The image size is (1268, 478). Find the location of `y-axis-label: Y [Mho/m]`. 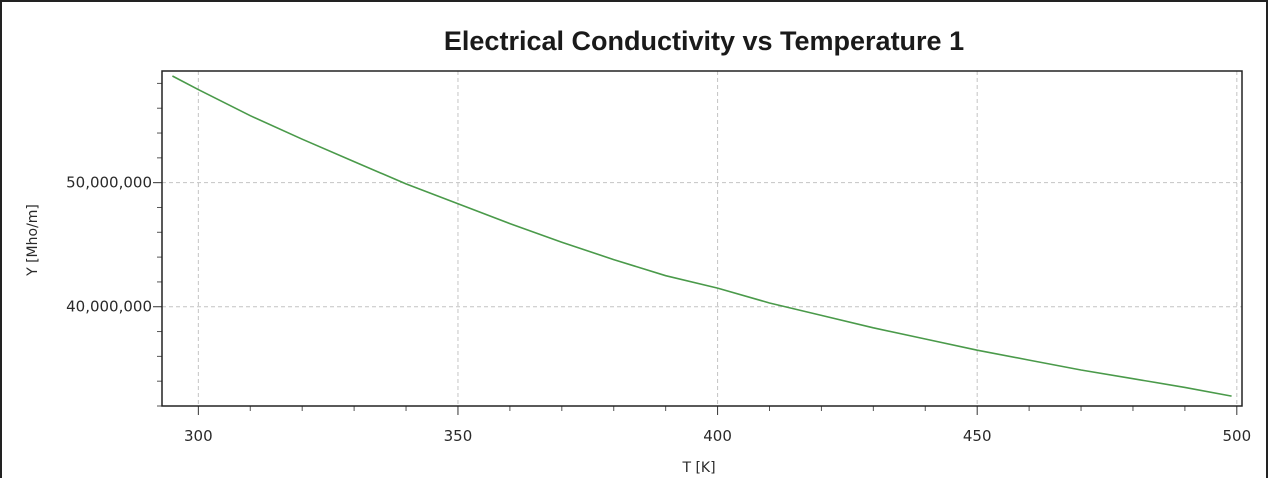

y-axis-label: Y [Mho/m] is located at coordinates (33, 240).